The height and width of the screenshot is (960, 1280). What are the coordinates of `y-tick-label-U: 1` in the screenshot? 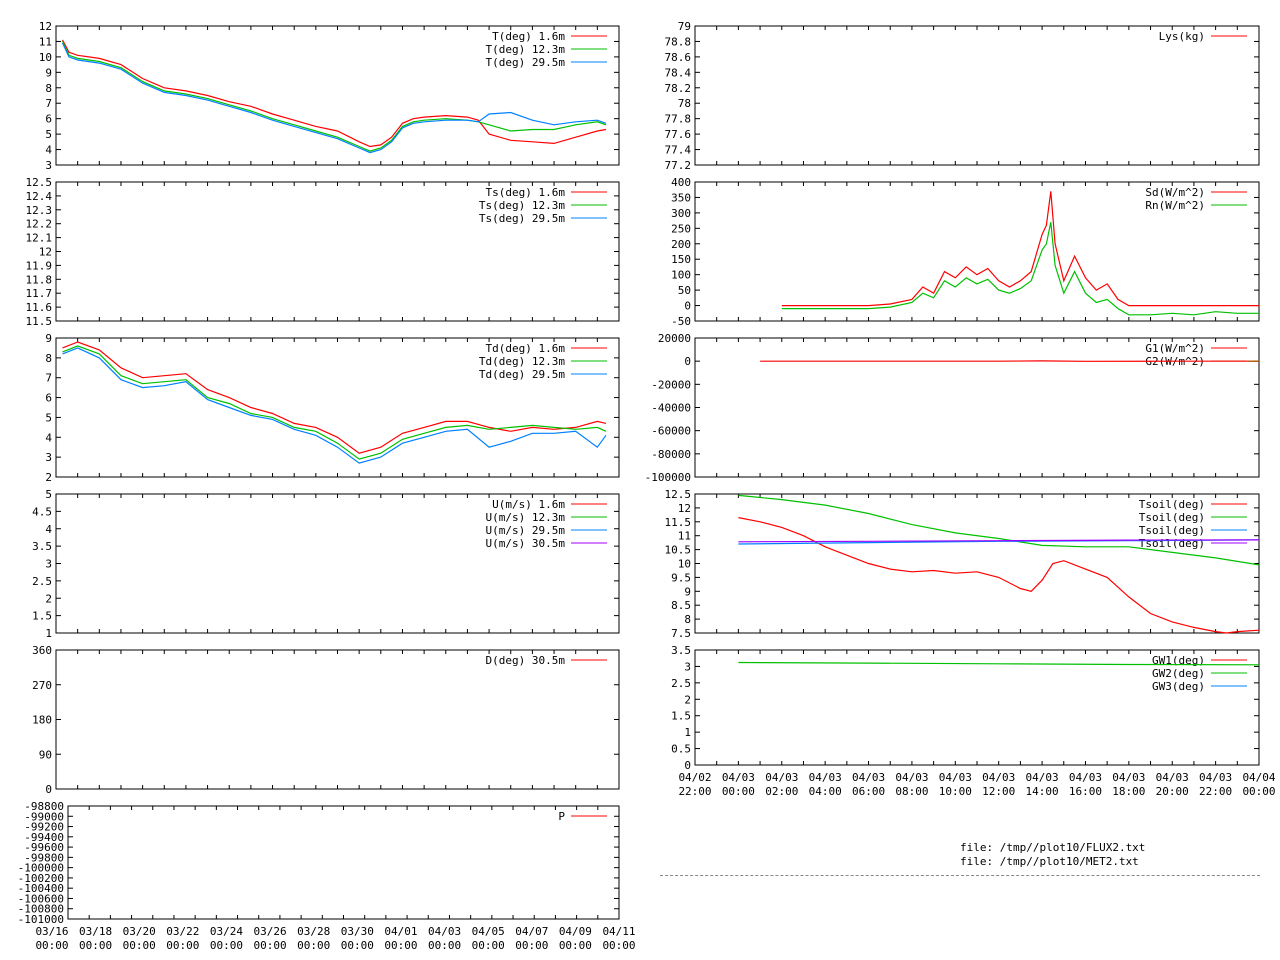 It's located at (48, 633).